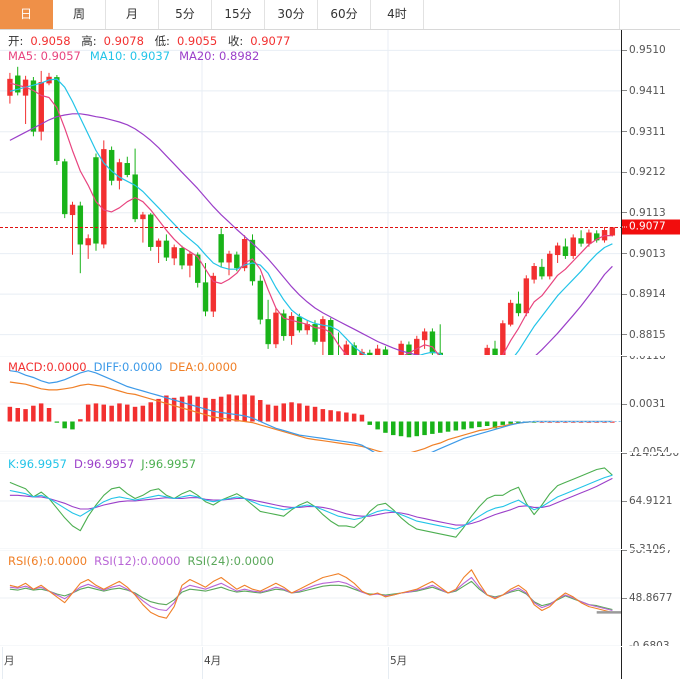 This screenshot has width=680, height=679. I want to click on price-y-tick-3: 0.9212, so click(644, 172).